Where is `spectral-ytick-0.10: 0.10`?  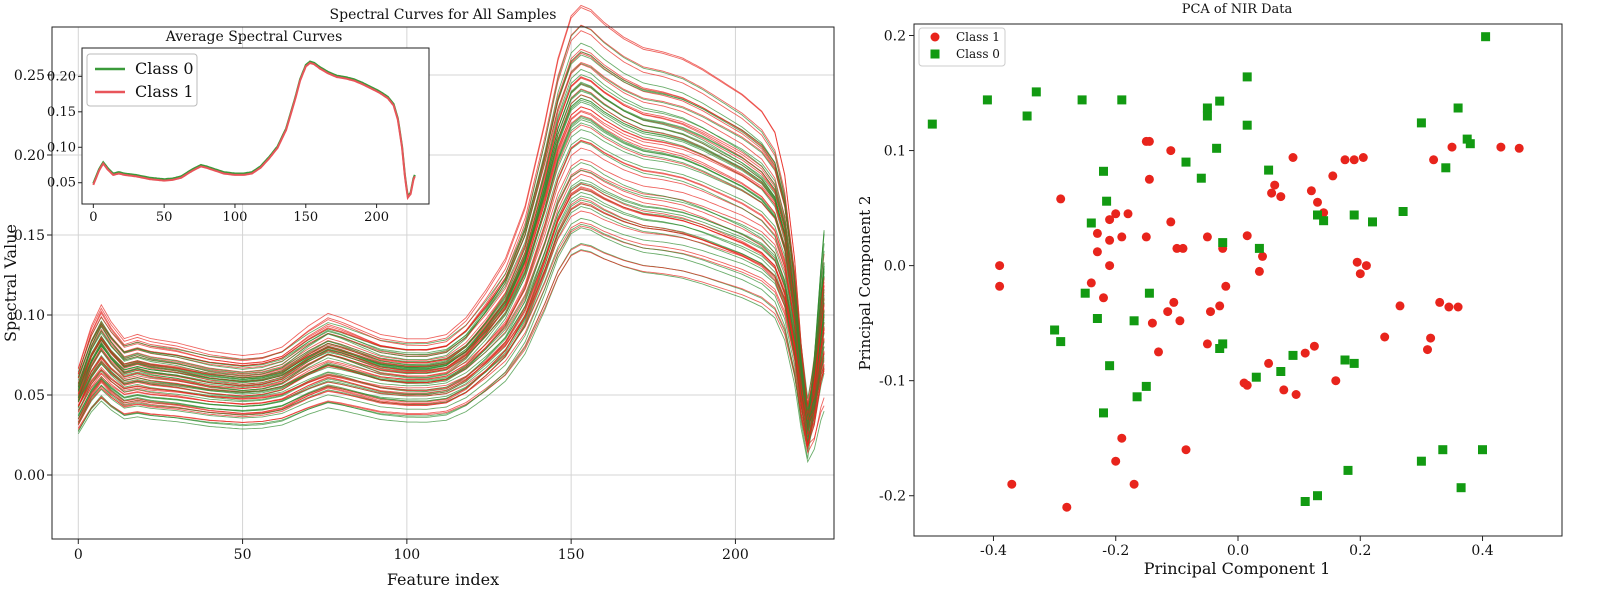 spectral-ytick-0.10: 0.10 is located at coordinates (29, 316).